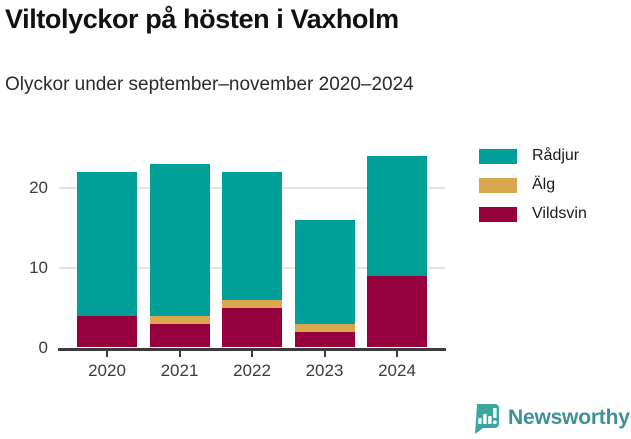  What do you see at coordinates (107, 244) in the screenshot?
I see `bar-segment-Rådjur-2020` at bounding box center [107, 244].